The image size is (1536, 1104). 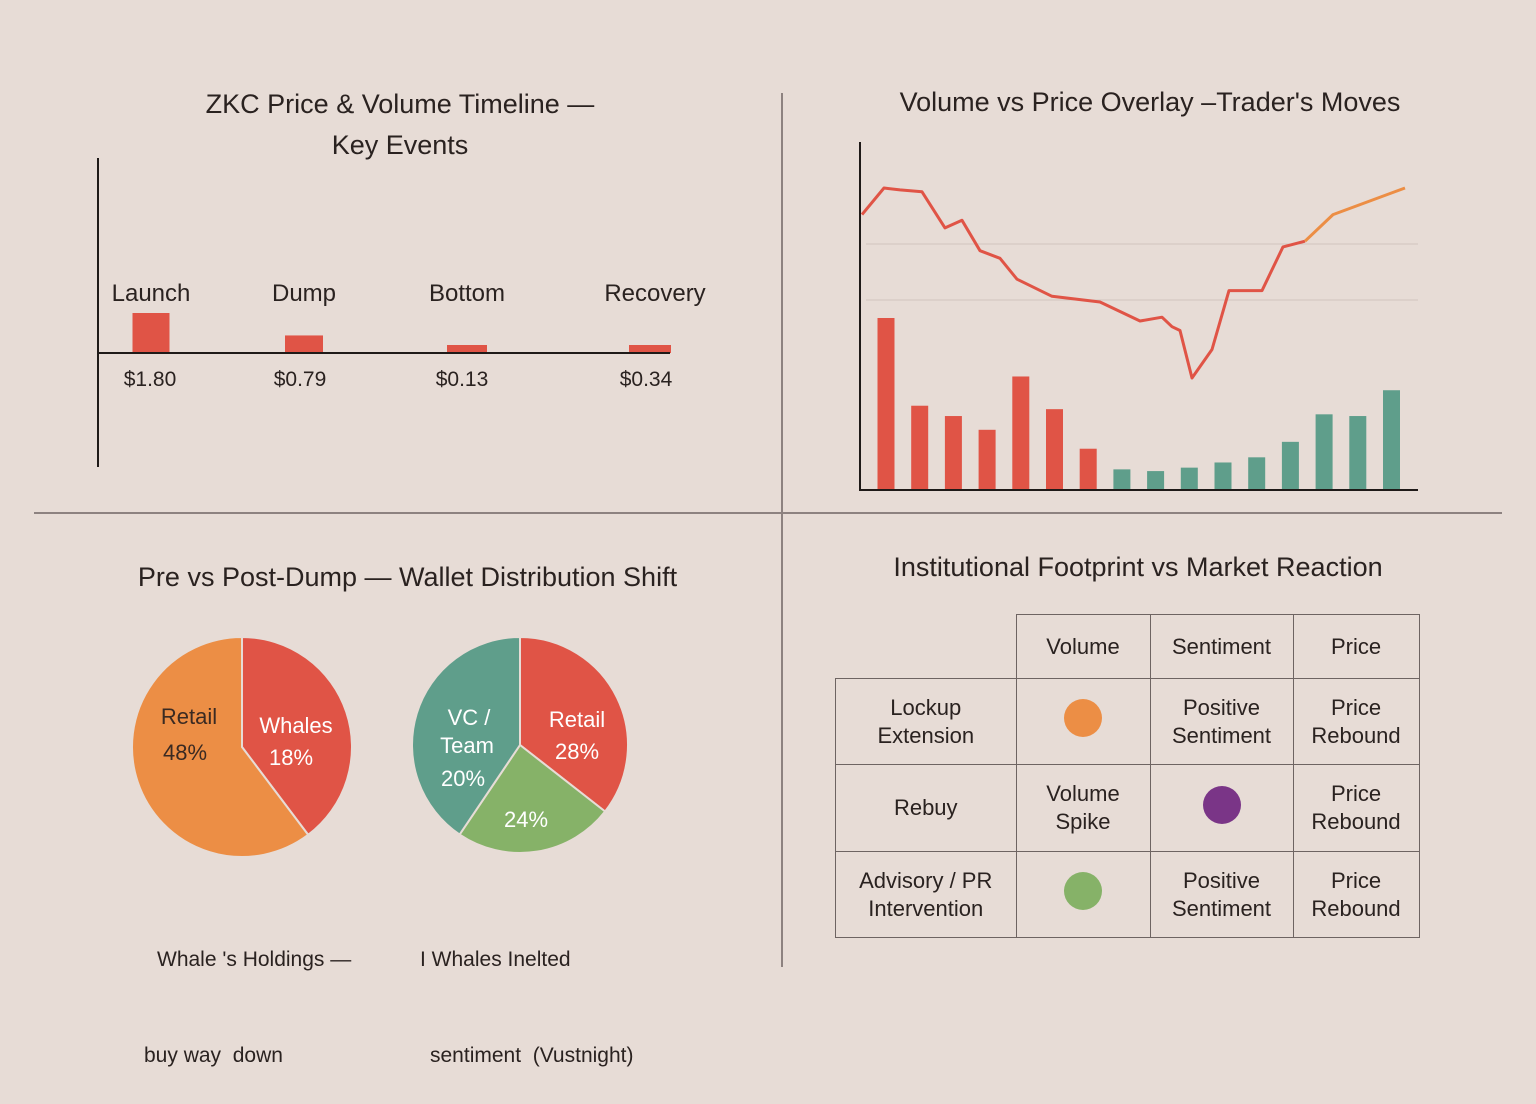 What do you see at coordinates (532, 798) in the screenshot?
I see `pie-slice-other` at bounding box center [532, 798].